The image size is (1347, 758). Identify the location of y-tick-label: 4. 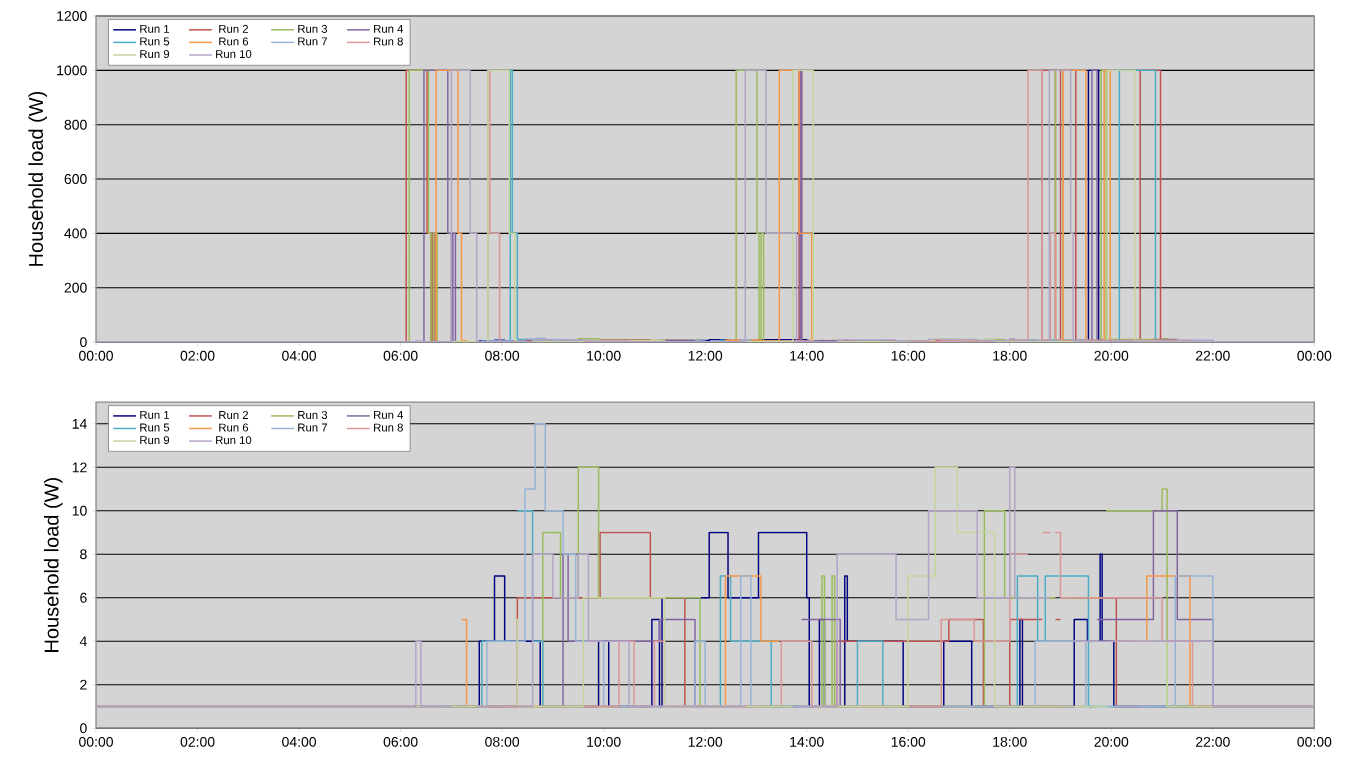
(83, 641).